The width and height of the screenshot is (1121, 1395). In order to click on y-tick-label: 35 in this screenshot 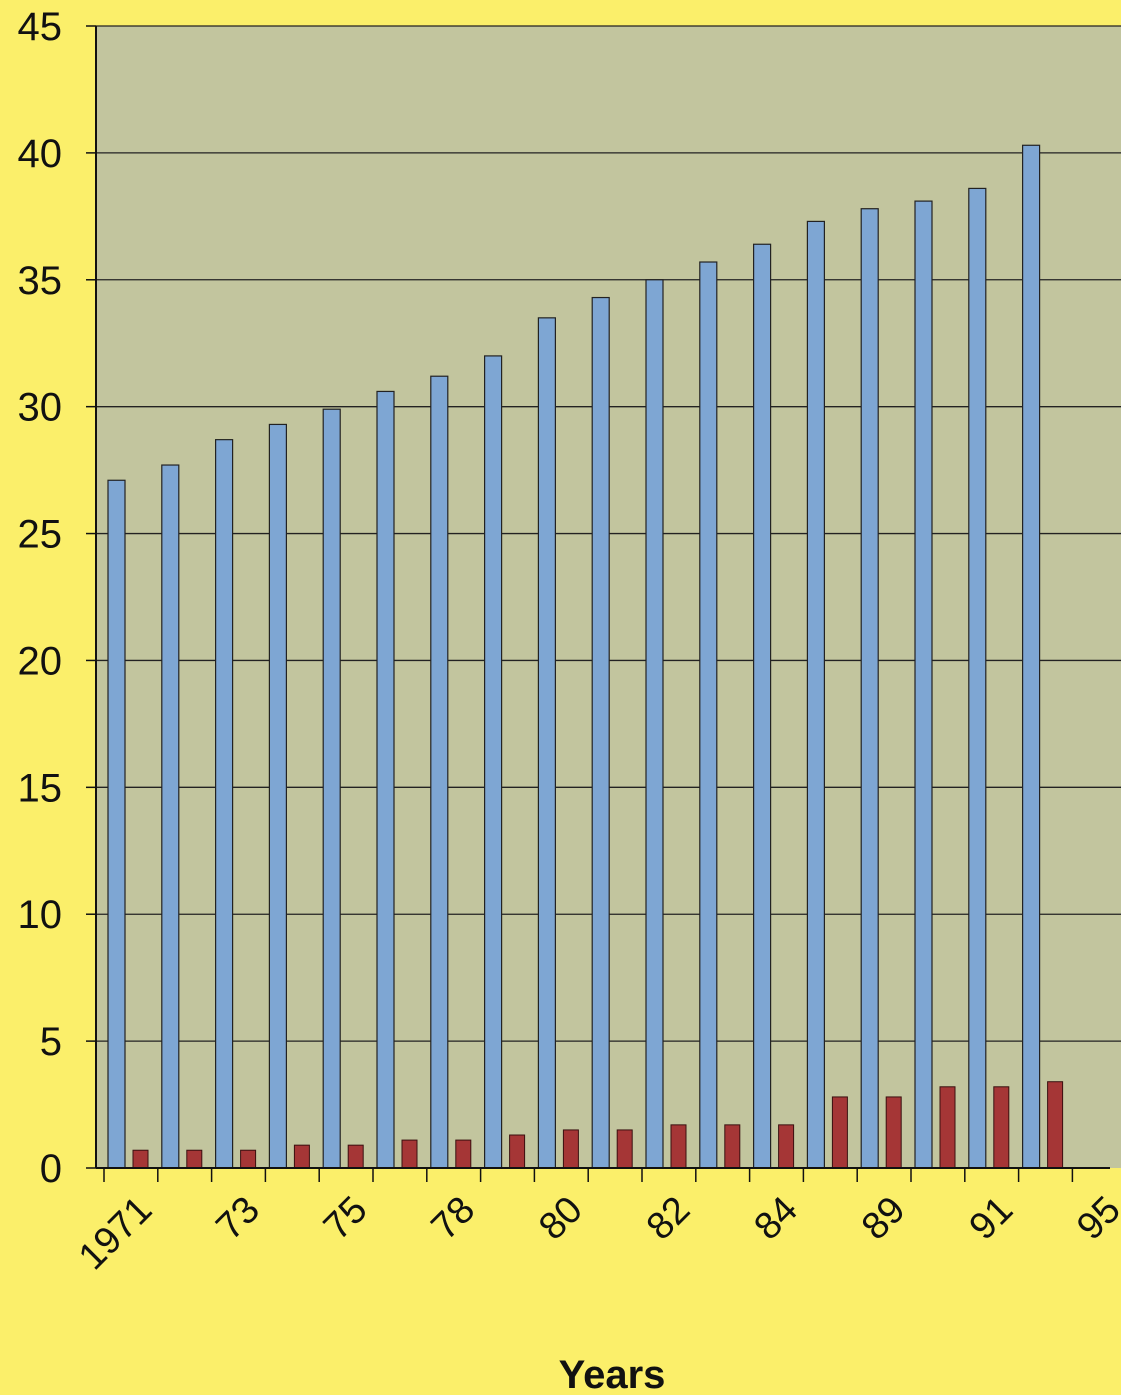, I will do `click(40, 281)`.